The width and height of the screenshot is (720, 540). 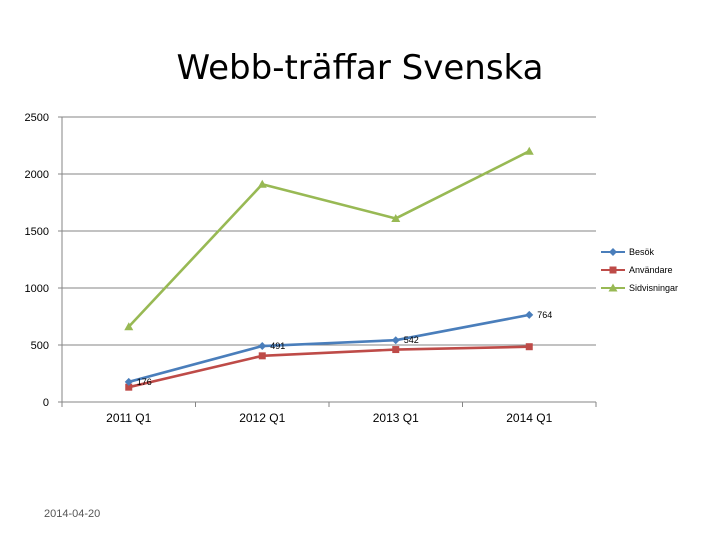 What do you see at coordinates (37, 232) in the screenshot?
I see `y-tick-label: 1500` at bounding box center [37, 232].